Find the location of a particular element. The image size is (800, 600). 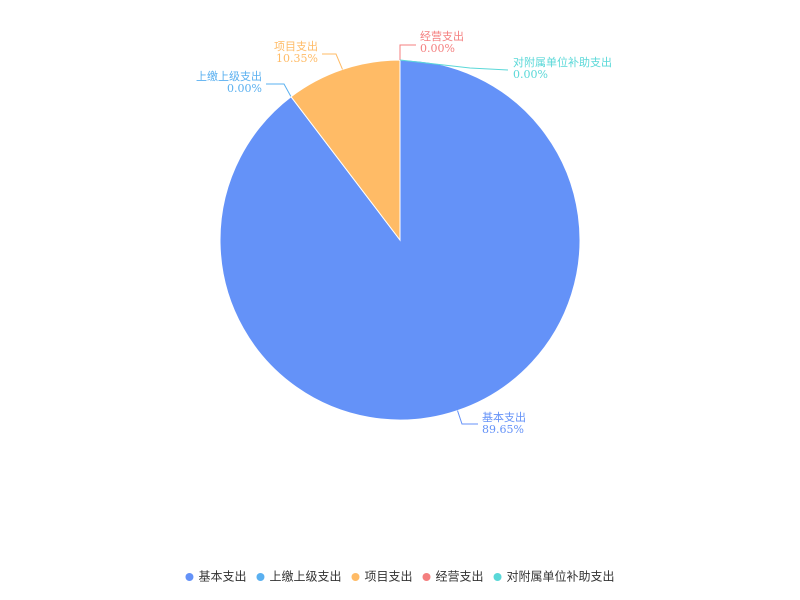

slice-label: 对附属单位补助支出 is located at coordinates (562, 62).